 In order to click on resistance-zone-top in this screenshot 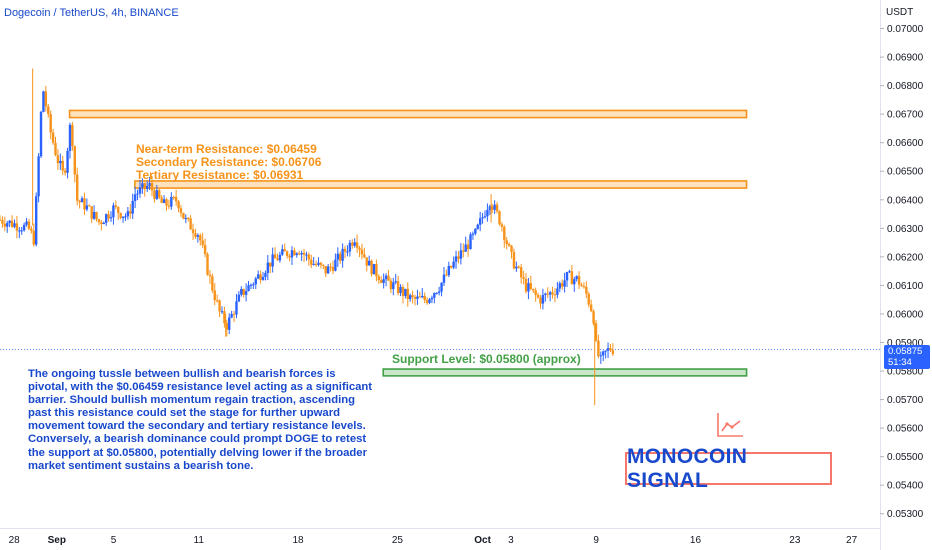, I will do `click(408, 114)`.